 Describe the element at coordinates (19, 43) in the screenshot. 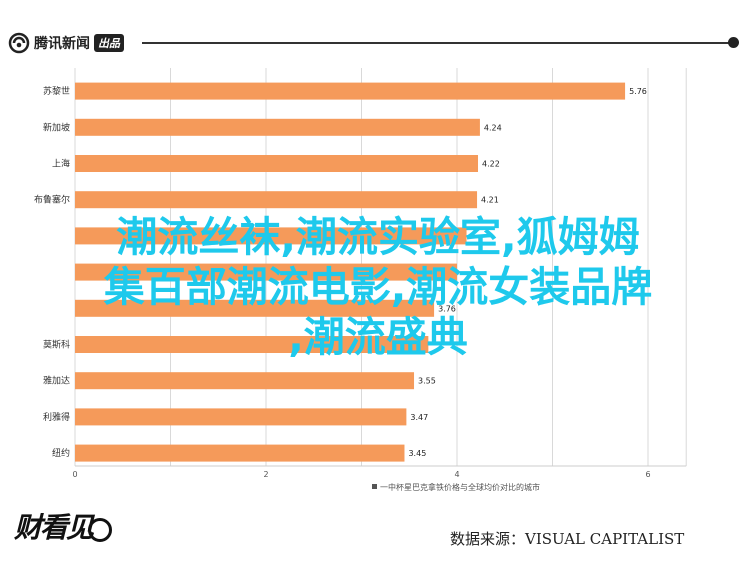

I see `tencent-news-logo-icon` at that location.